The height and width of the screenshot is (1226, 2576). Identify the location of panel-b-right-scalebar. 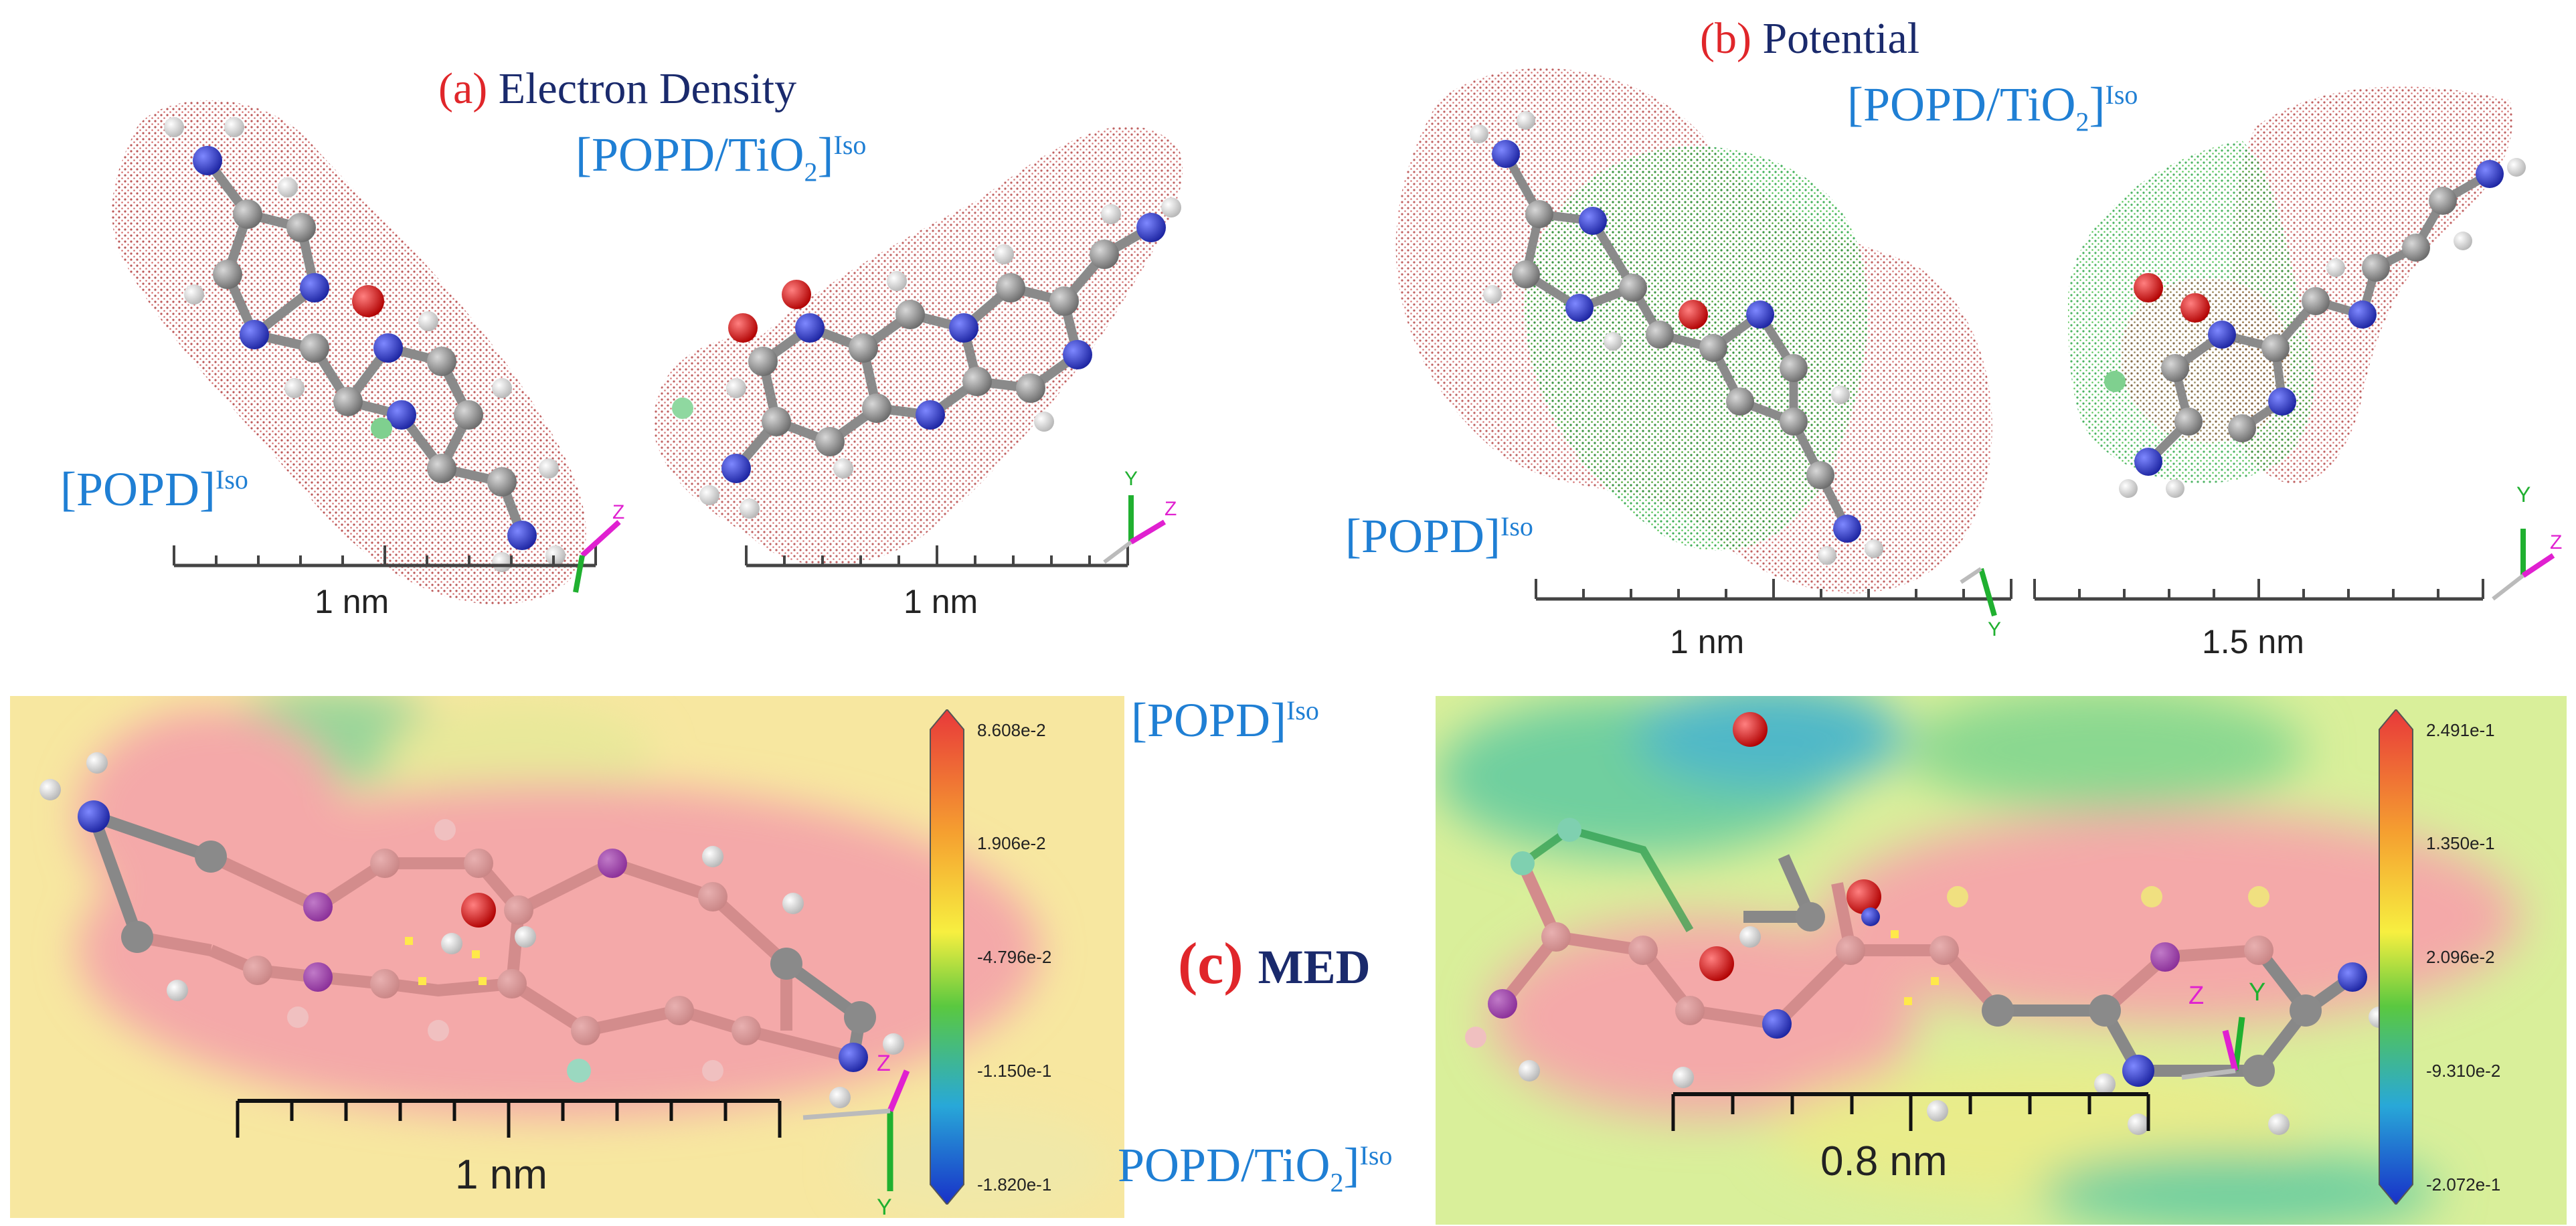
(2258, 590).